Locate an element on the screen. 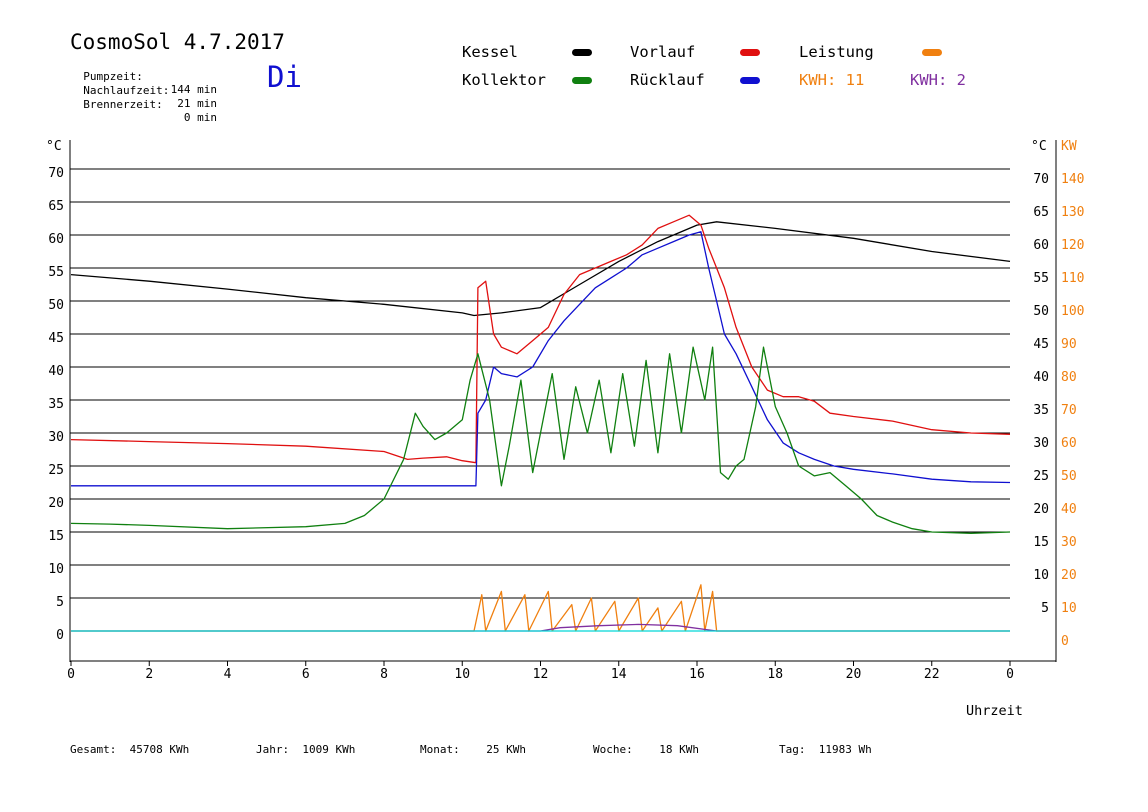 Image resolution: width=1148 pixels, height=812 pixels. stat-tag: Tag: 11983 Wh is located at coordinates (825, 749).